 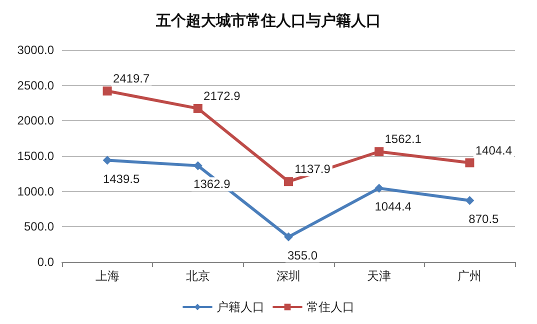 What do you see at coordinates (121, 179) in the screenshot?
I see `data-label: 1439.5` at bounding box center [121, 179].